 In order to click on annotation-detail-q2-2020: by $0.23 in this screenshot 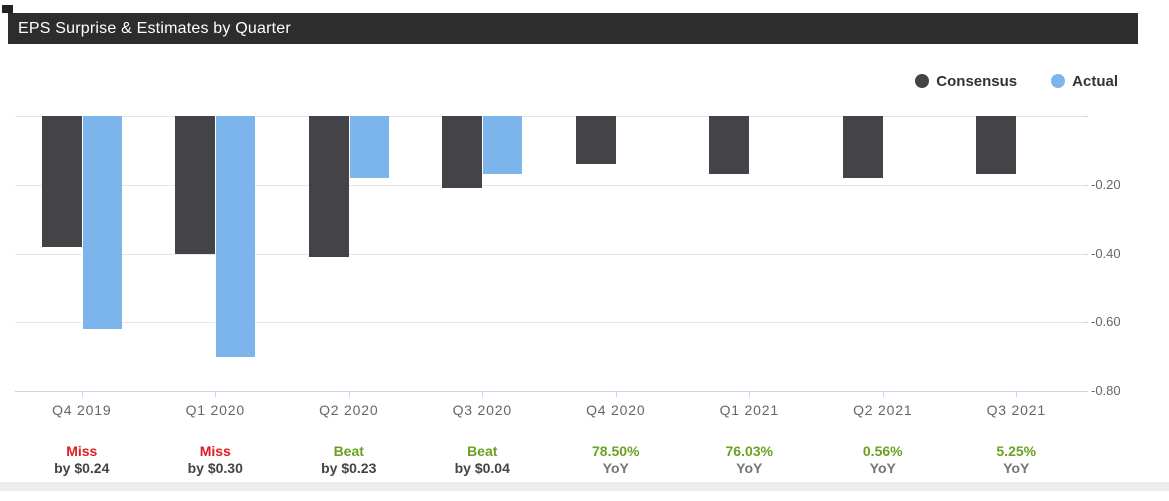, I will do `click(349, 468)`.